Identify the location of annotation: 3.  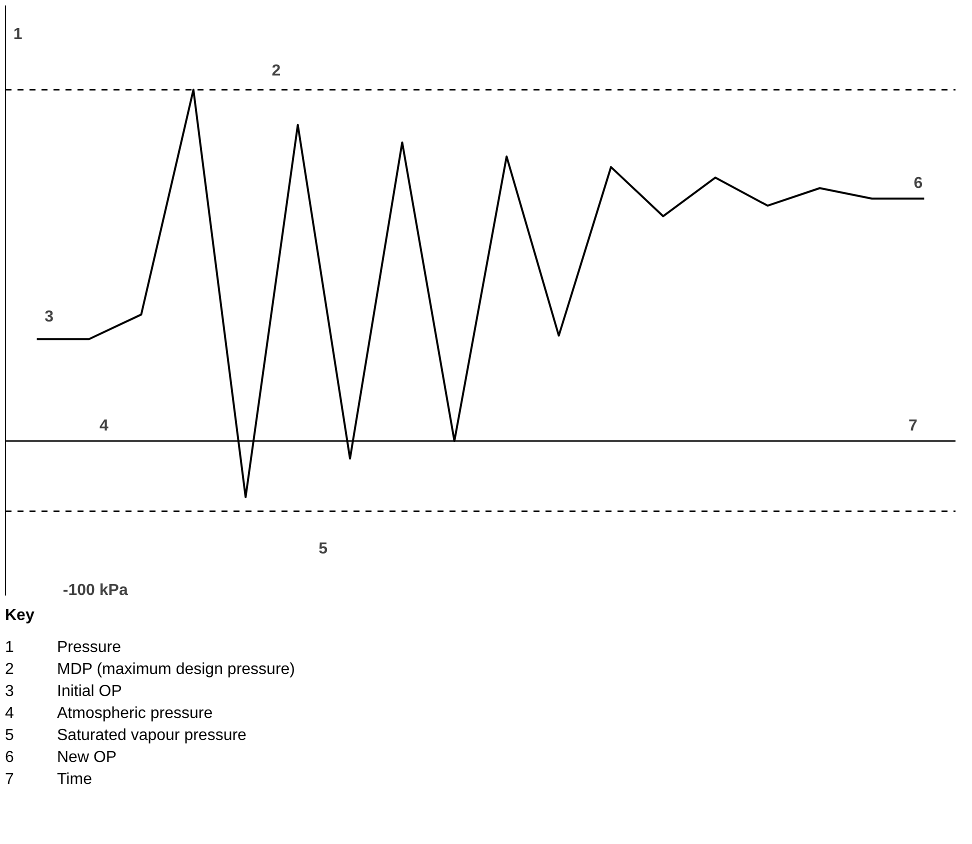
(49, 317).